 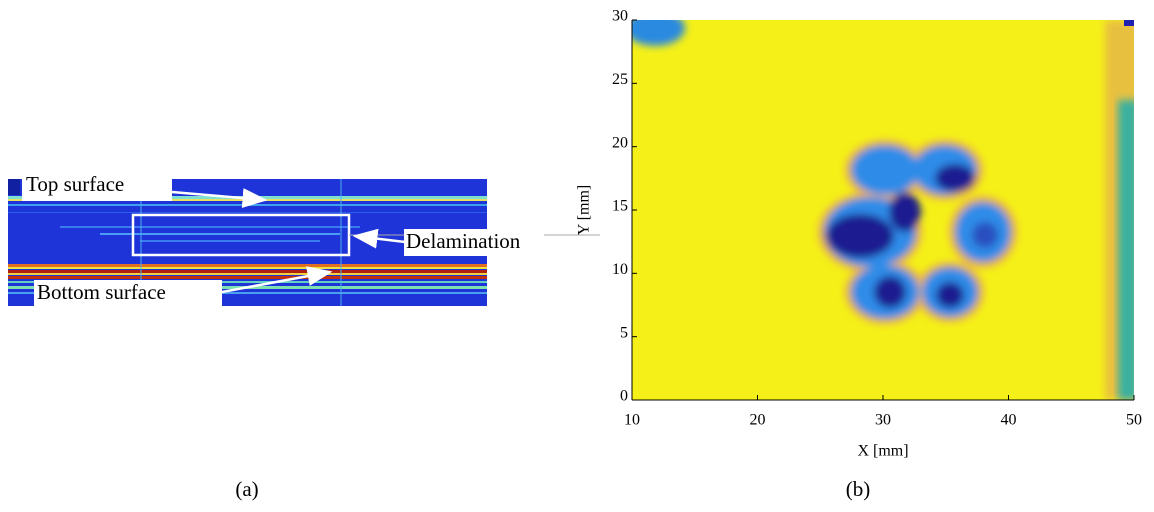 I want to click on y-tick-label: 10, so click(x=620, y=269).